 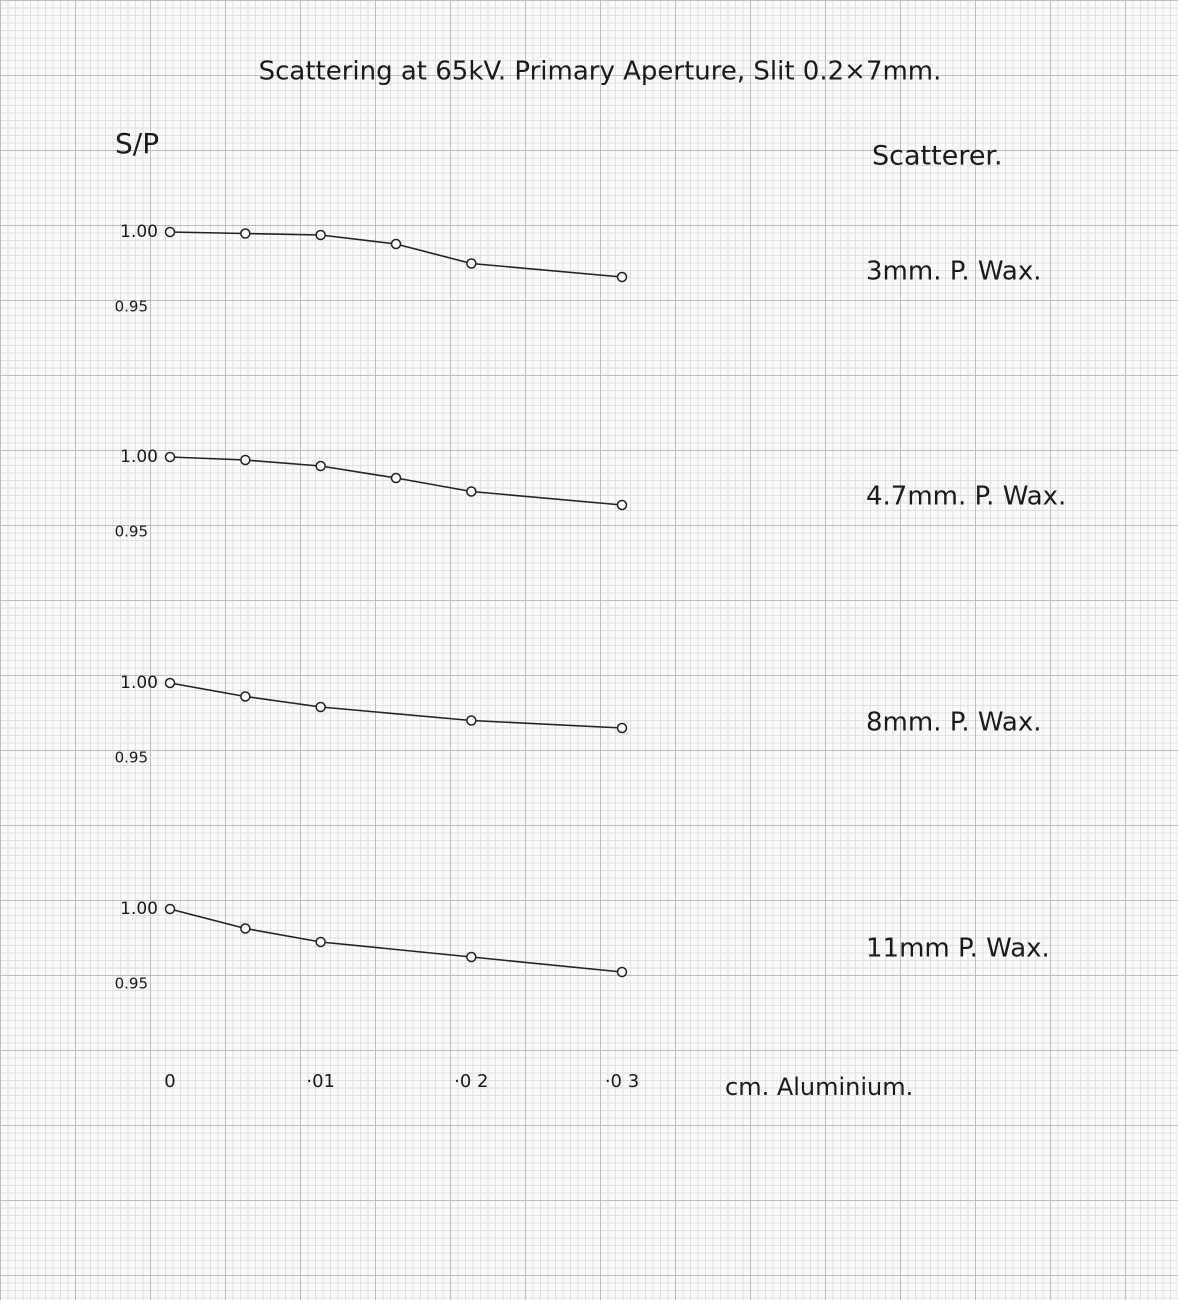 I want to click on x-tick-label: ·01, so click(x=320, y=1081).